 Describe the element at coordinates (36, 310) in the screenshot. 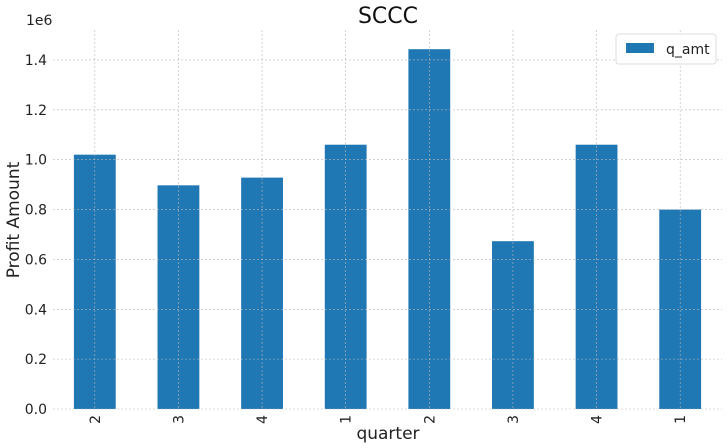

I see `y-tick-label: 0.4` at that location.